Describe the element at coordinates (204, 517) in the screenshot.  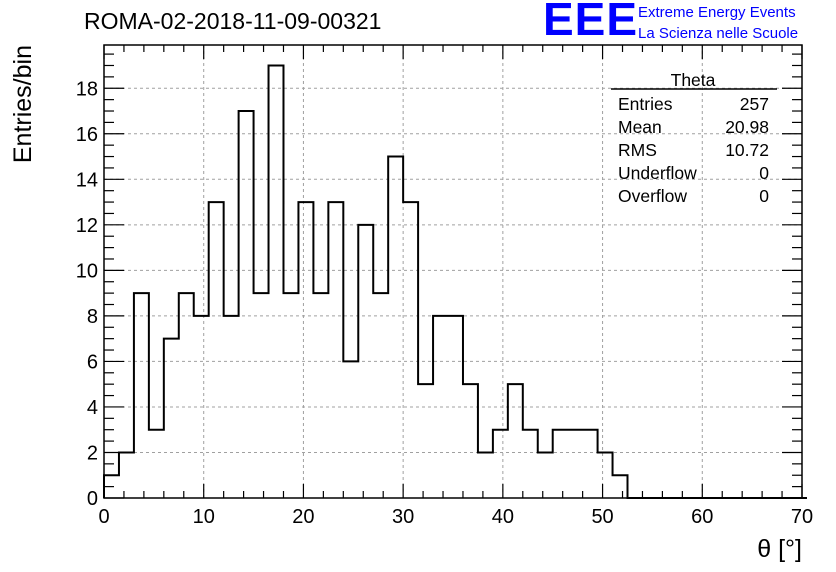
I see `x-tick-label: 10` at that location.